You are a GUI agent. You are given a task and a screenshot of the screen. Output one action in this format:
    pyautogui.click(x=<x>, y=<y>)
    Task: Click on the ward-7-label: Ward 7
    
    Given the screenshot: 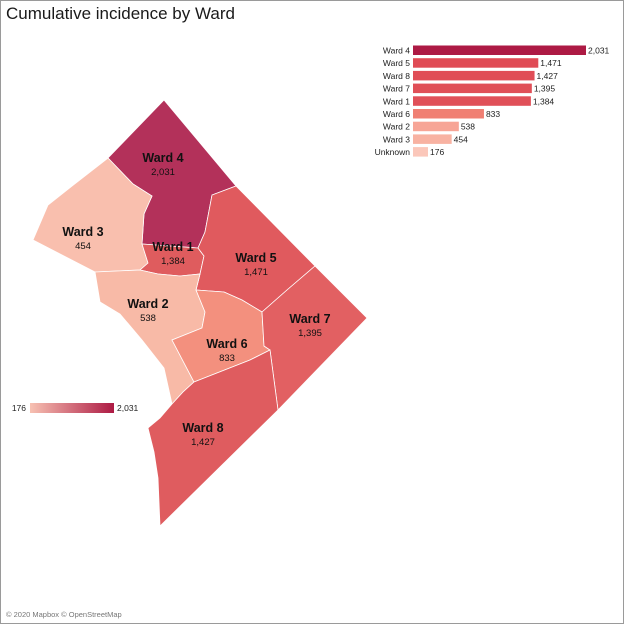 What is the action you would take?
    pyautogui.click(x=309, y=319)
    